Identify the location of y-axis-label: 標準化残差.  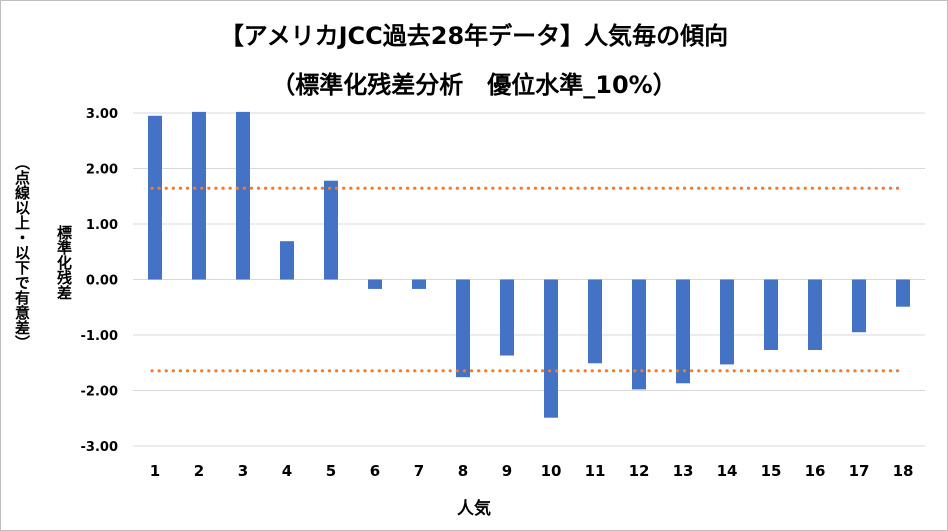
(64, 262).